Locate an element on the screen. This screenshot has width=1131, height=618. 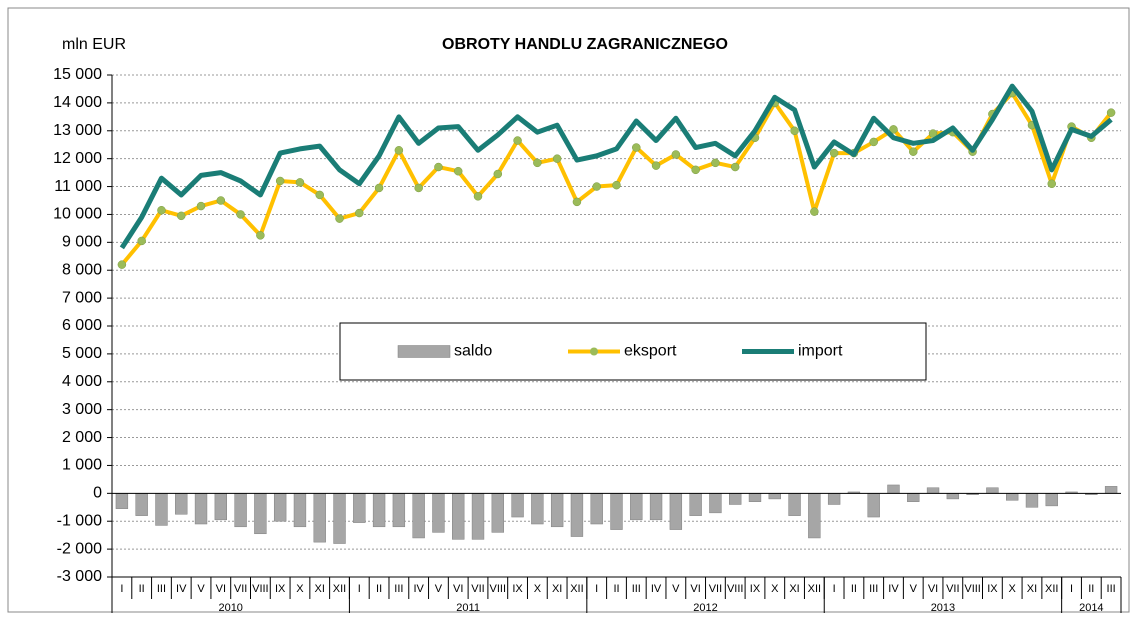
y-tick-label: -3 000 is located at coordinates (79, 576).